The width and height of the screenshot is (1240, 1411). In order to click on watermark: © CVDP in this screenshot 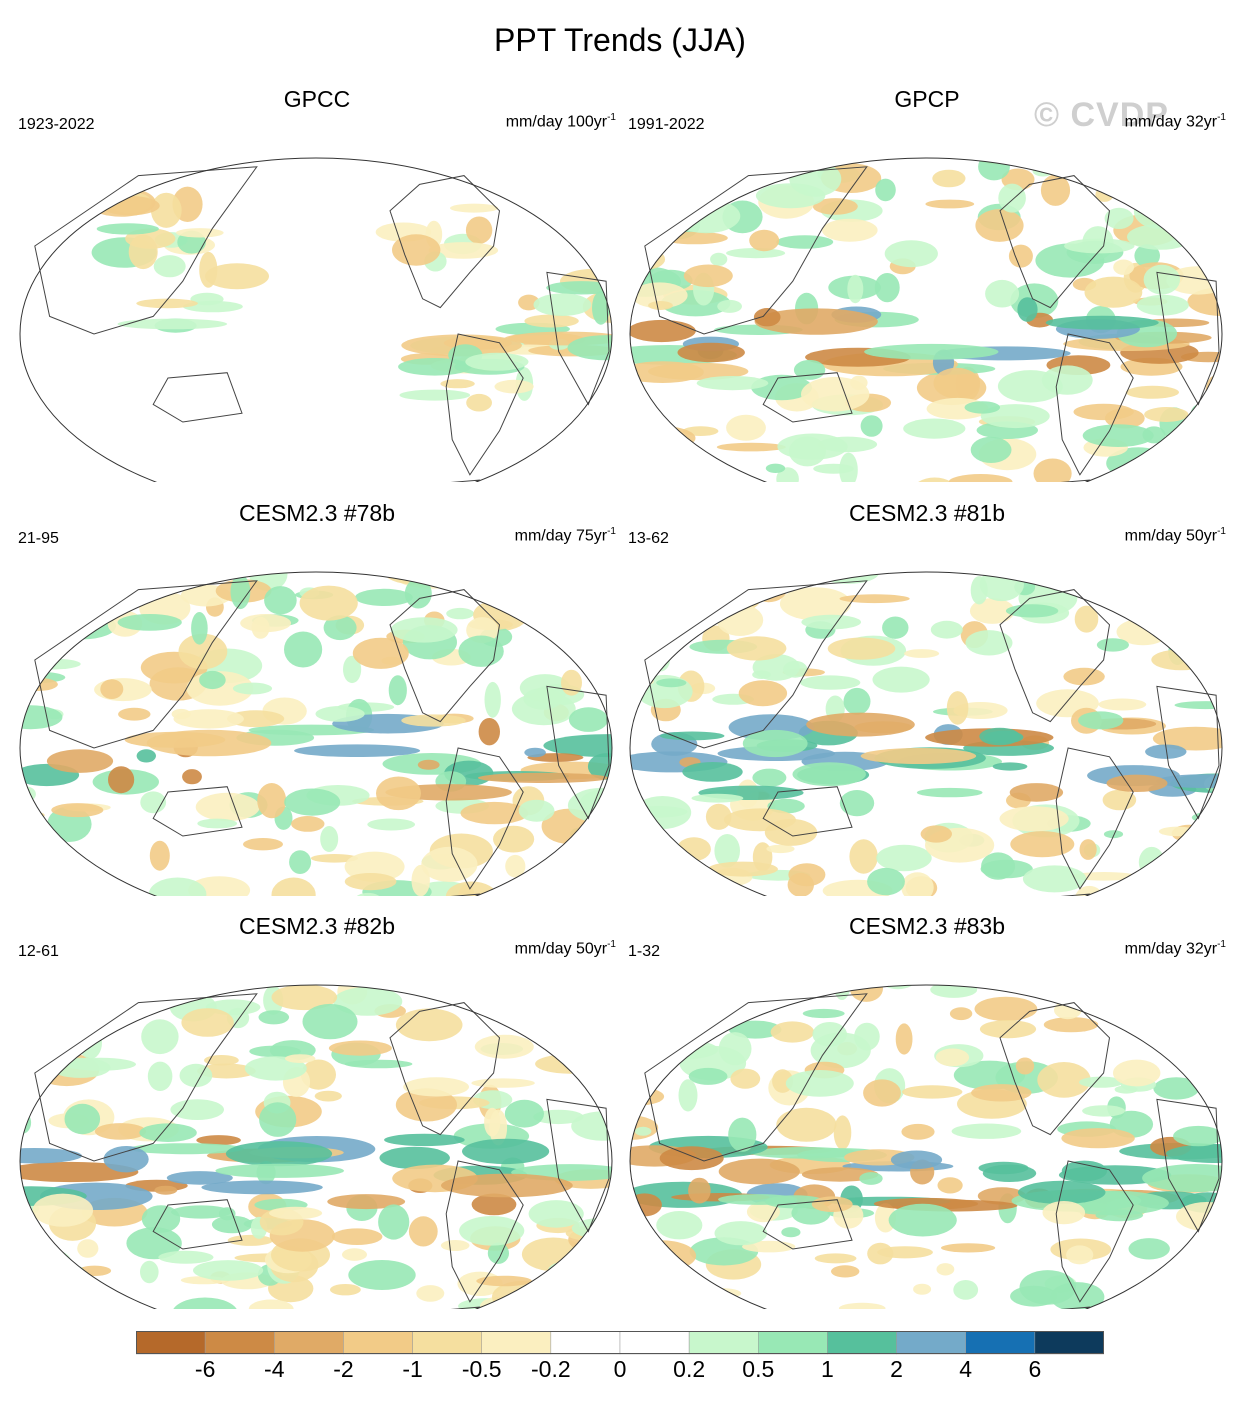, I will do `click(1101, 115)`.